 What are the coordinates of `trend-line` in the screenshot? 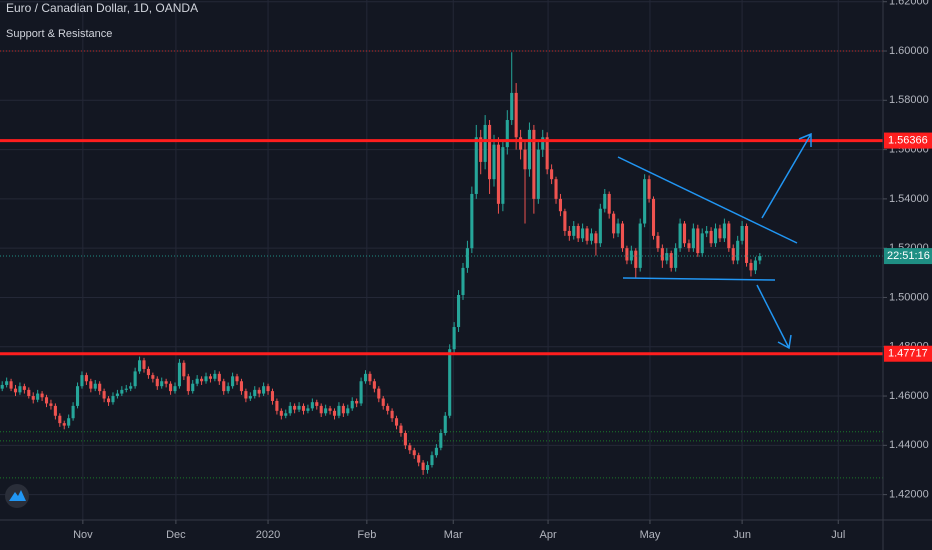 It's located at (699, 279).